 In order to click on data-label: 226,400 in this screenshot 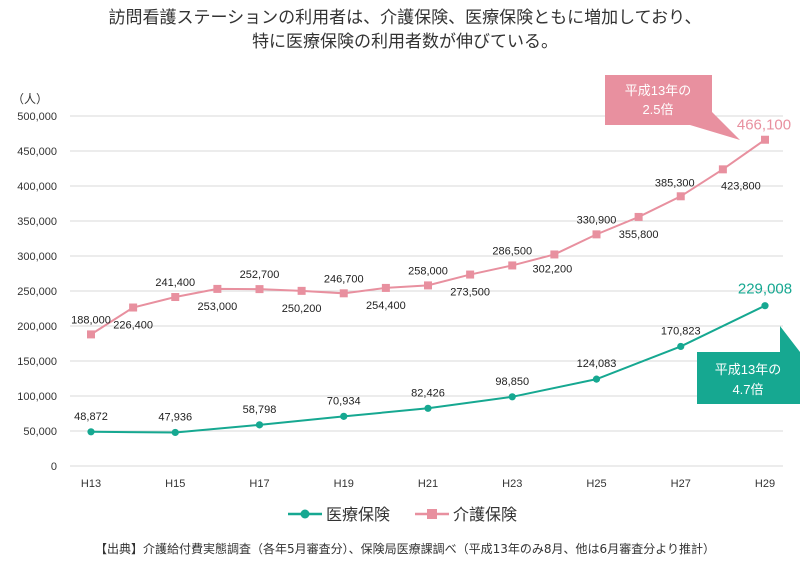, I will do `click(133, 326)`.